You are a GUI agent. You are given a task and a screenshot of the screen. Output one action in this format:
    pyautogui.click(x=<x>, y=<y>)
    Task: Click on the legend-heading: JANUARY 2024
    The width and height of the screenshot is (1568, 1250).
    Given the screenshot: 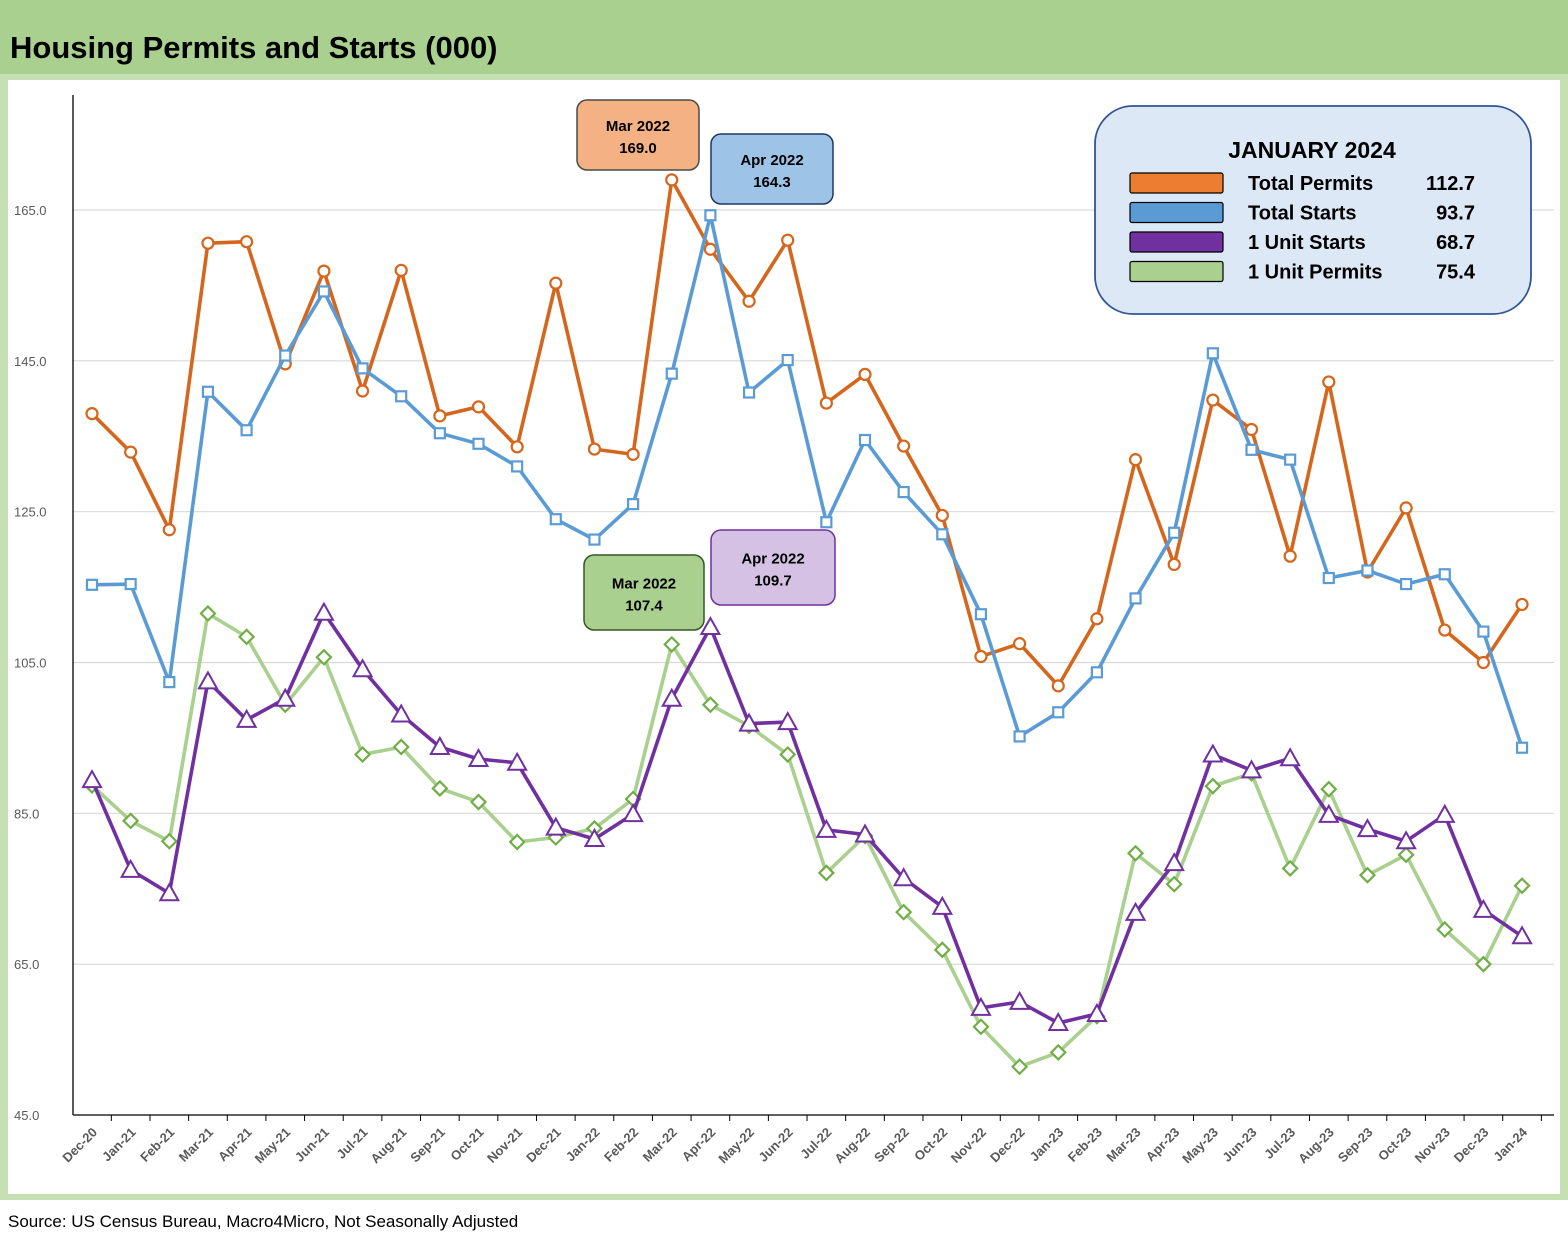 What is the action you would take?
    pyautogui.click(x=1312, y=150)
    